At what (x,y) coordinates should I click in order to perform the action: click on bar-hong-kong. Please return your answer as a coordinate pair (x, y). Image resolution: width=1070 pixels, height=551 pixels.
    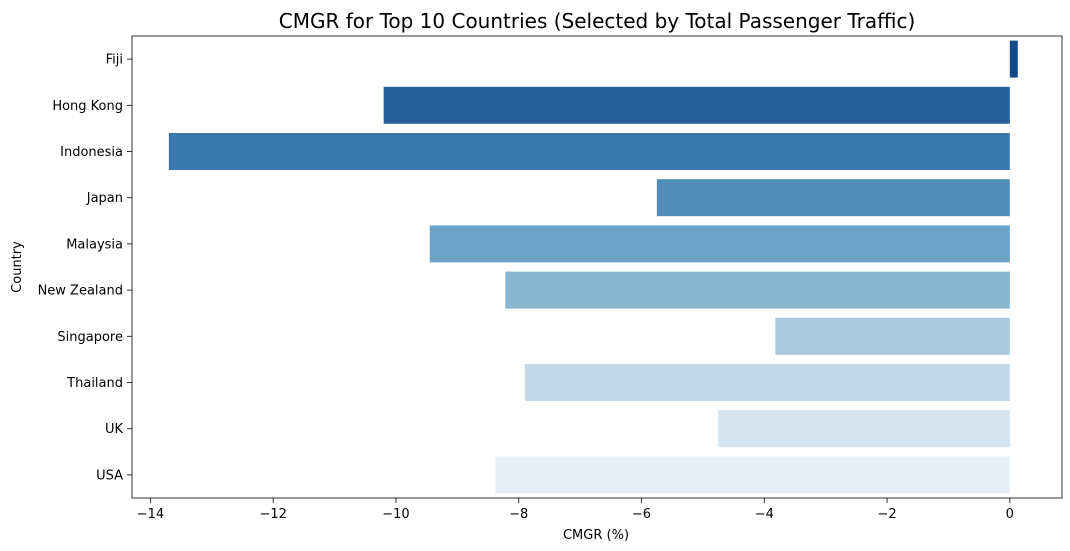
    Looking at the image, I should click on (696, 105).